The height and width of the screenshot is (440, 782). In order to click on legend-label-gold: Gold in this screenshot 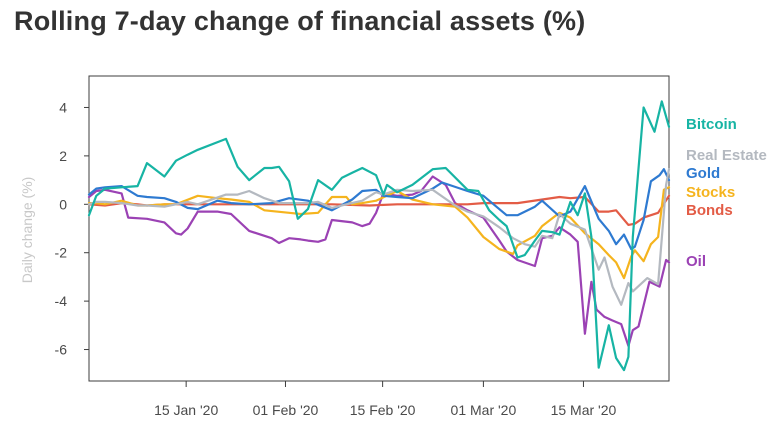, I will do `click(703, 173)`.